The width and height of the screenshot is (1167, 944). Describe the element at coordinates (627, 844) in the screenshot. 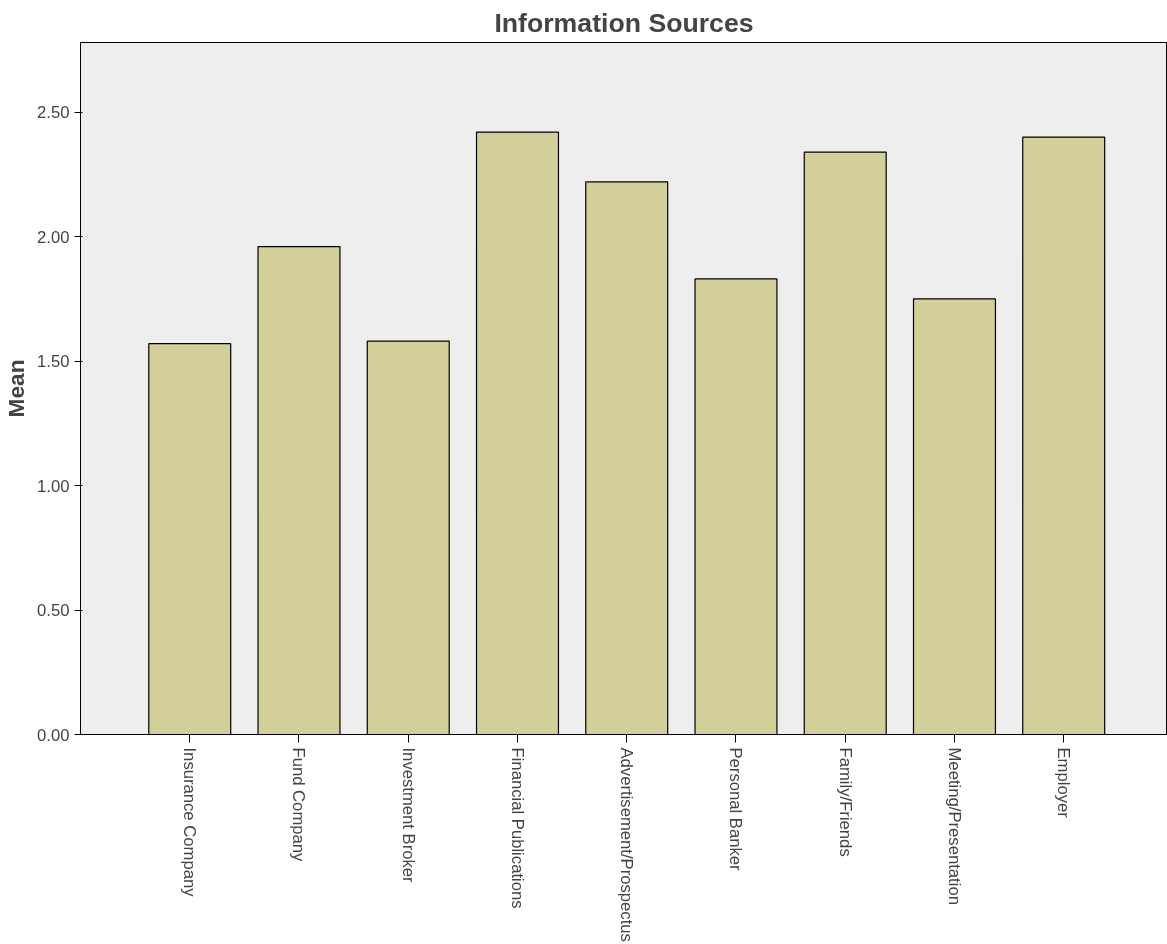

I see `x-tick-label: Advertisement/Prospectus` at that location.